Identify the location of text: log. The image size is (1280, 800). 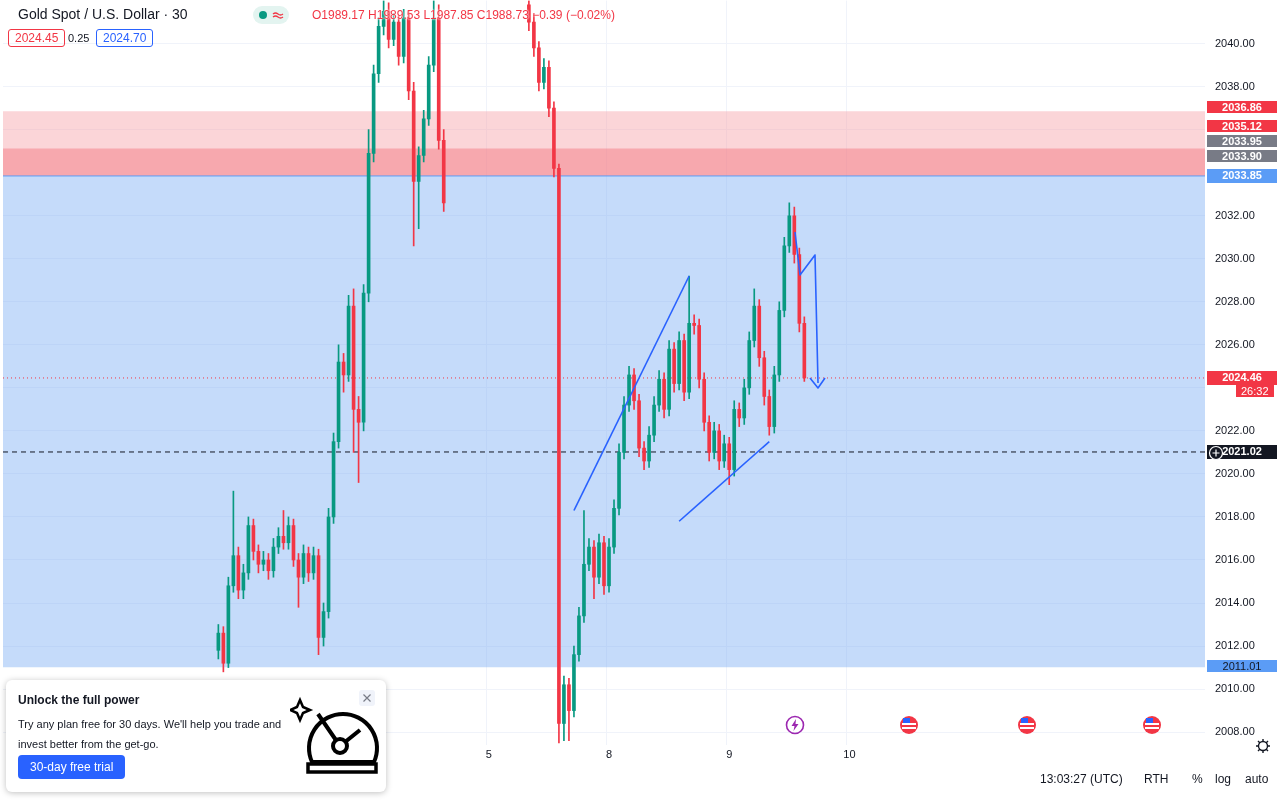
(1223, 779).